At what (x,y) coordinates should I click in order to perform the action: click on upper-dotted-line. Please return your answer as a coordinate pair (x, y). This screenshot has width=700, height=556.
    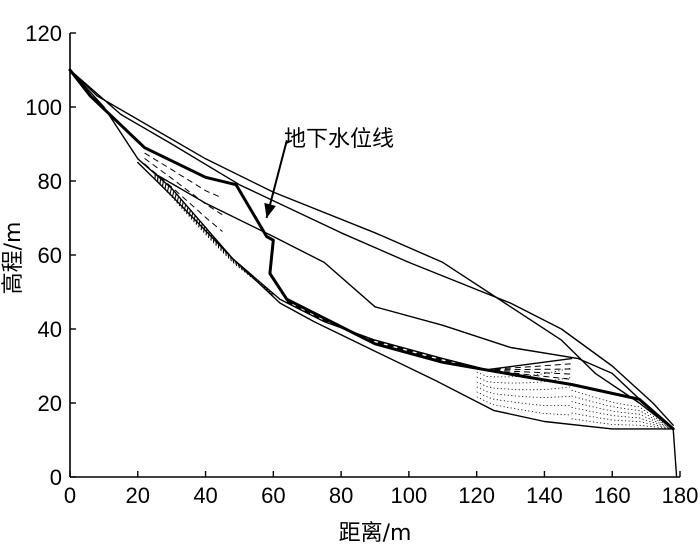
    Looking at the image, I should click on (214, 236).